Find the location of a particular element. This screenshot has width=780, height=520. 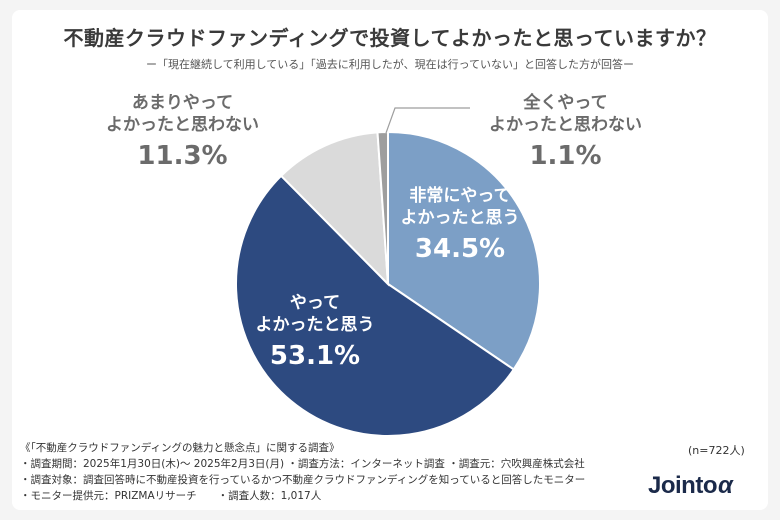

label-very-good-line1: 非常にやって is located at coordinates (460, 196).